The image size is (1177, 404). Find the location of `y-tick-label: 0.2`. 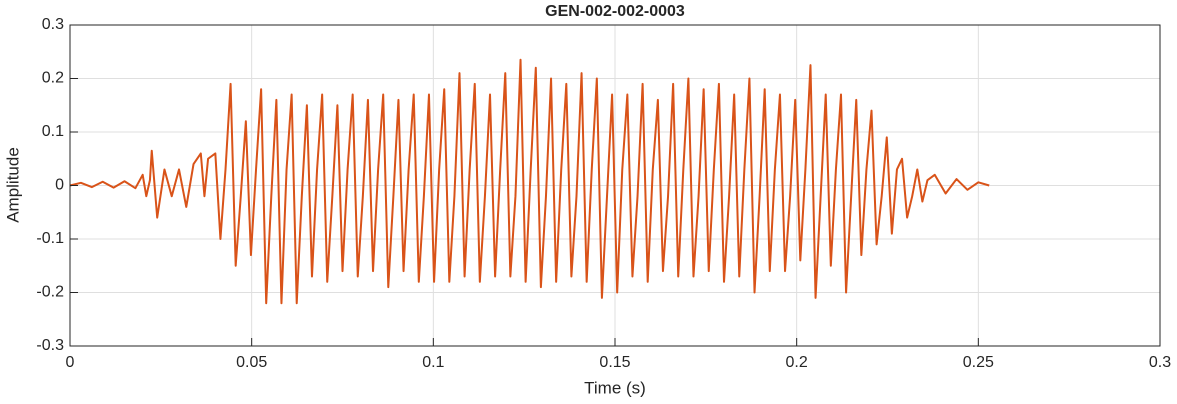

y-tick-label: 0.2 is located at coordinates (53, 78).